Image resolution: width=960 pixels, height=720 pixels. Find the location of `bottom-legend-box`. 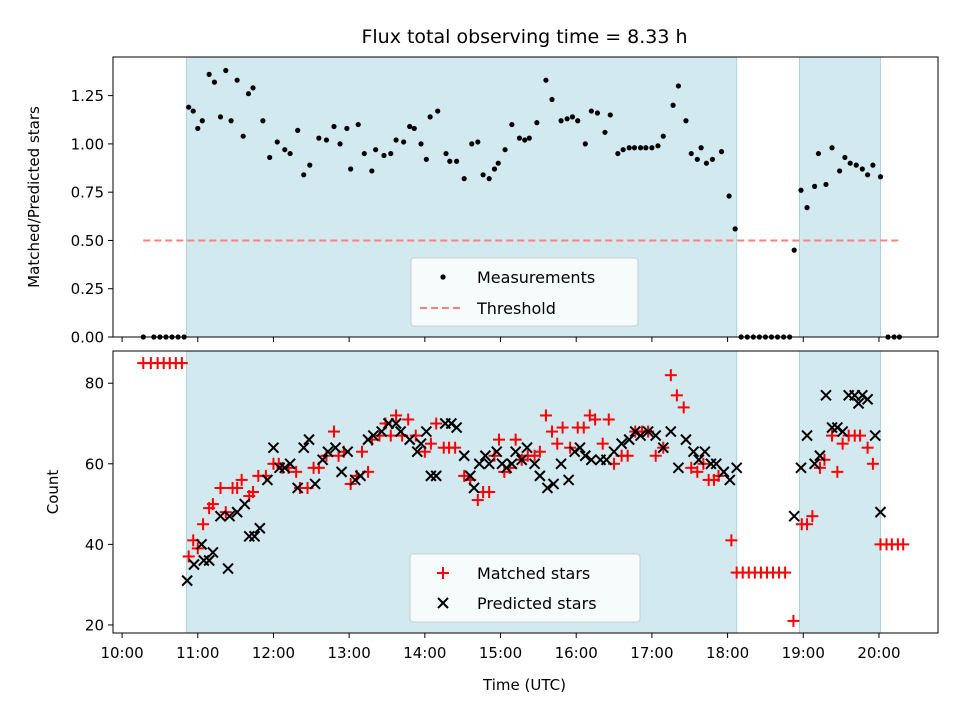

bottom-legend-box is located at coordinates (525, 588).